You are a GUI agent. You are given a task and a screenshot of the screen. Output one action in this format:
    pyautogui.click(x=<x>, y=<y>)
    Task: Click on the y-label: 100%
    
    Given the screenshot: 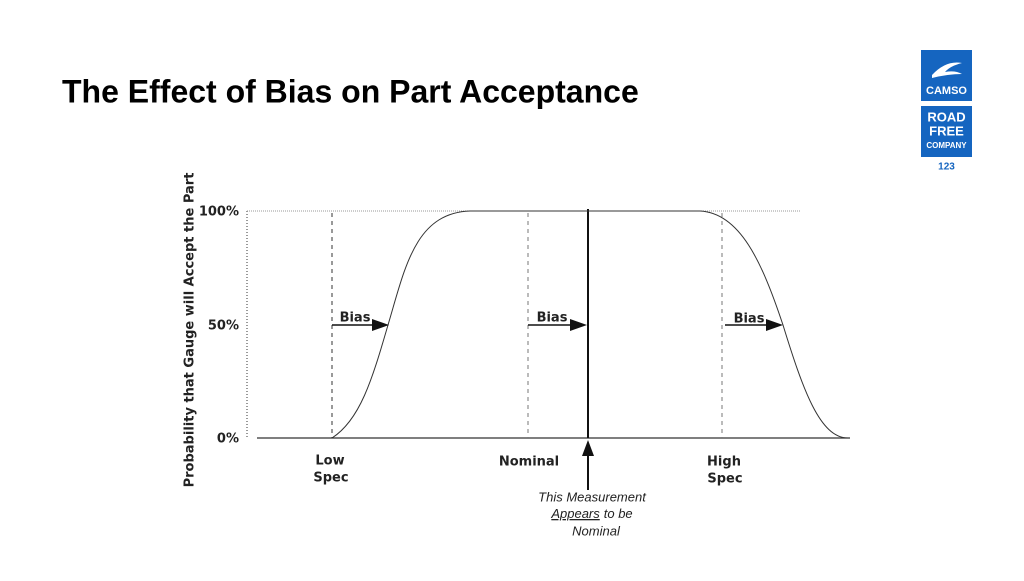 What is the action you would take?
    pyautogui.click(x=219, y=212)
    